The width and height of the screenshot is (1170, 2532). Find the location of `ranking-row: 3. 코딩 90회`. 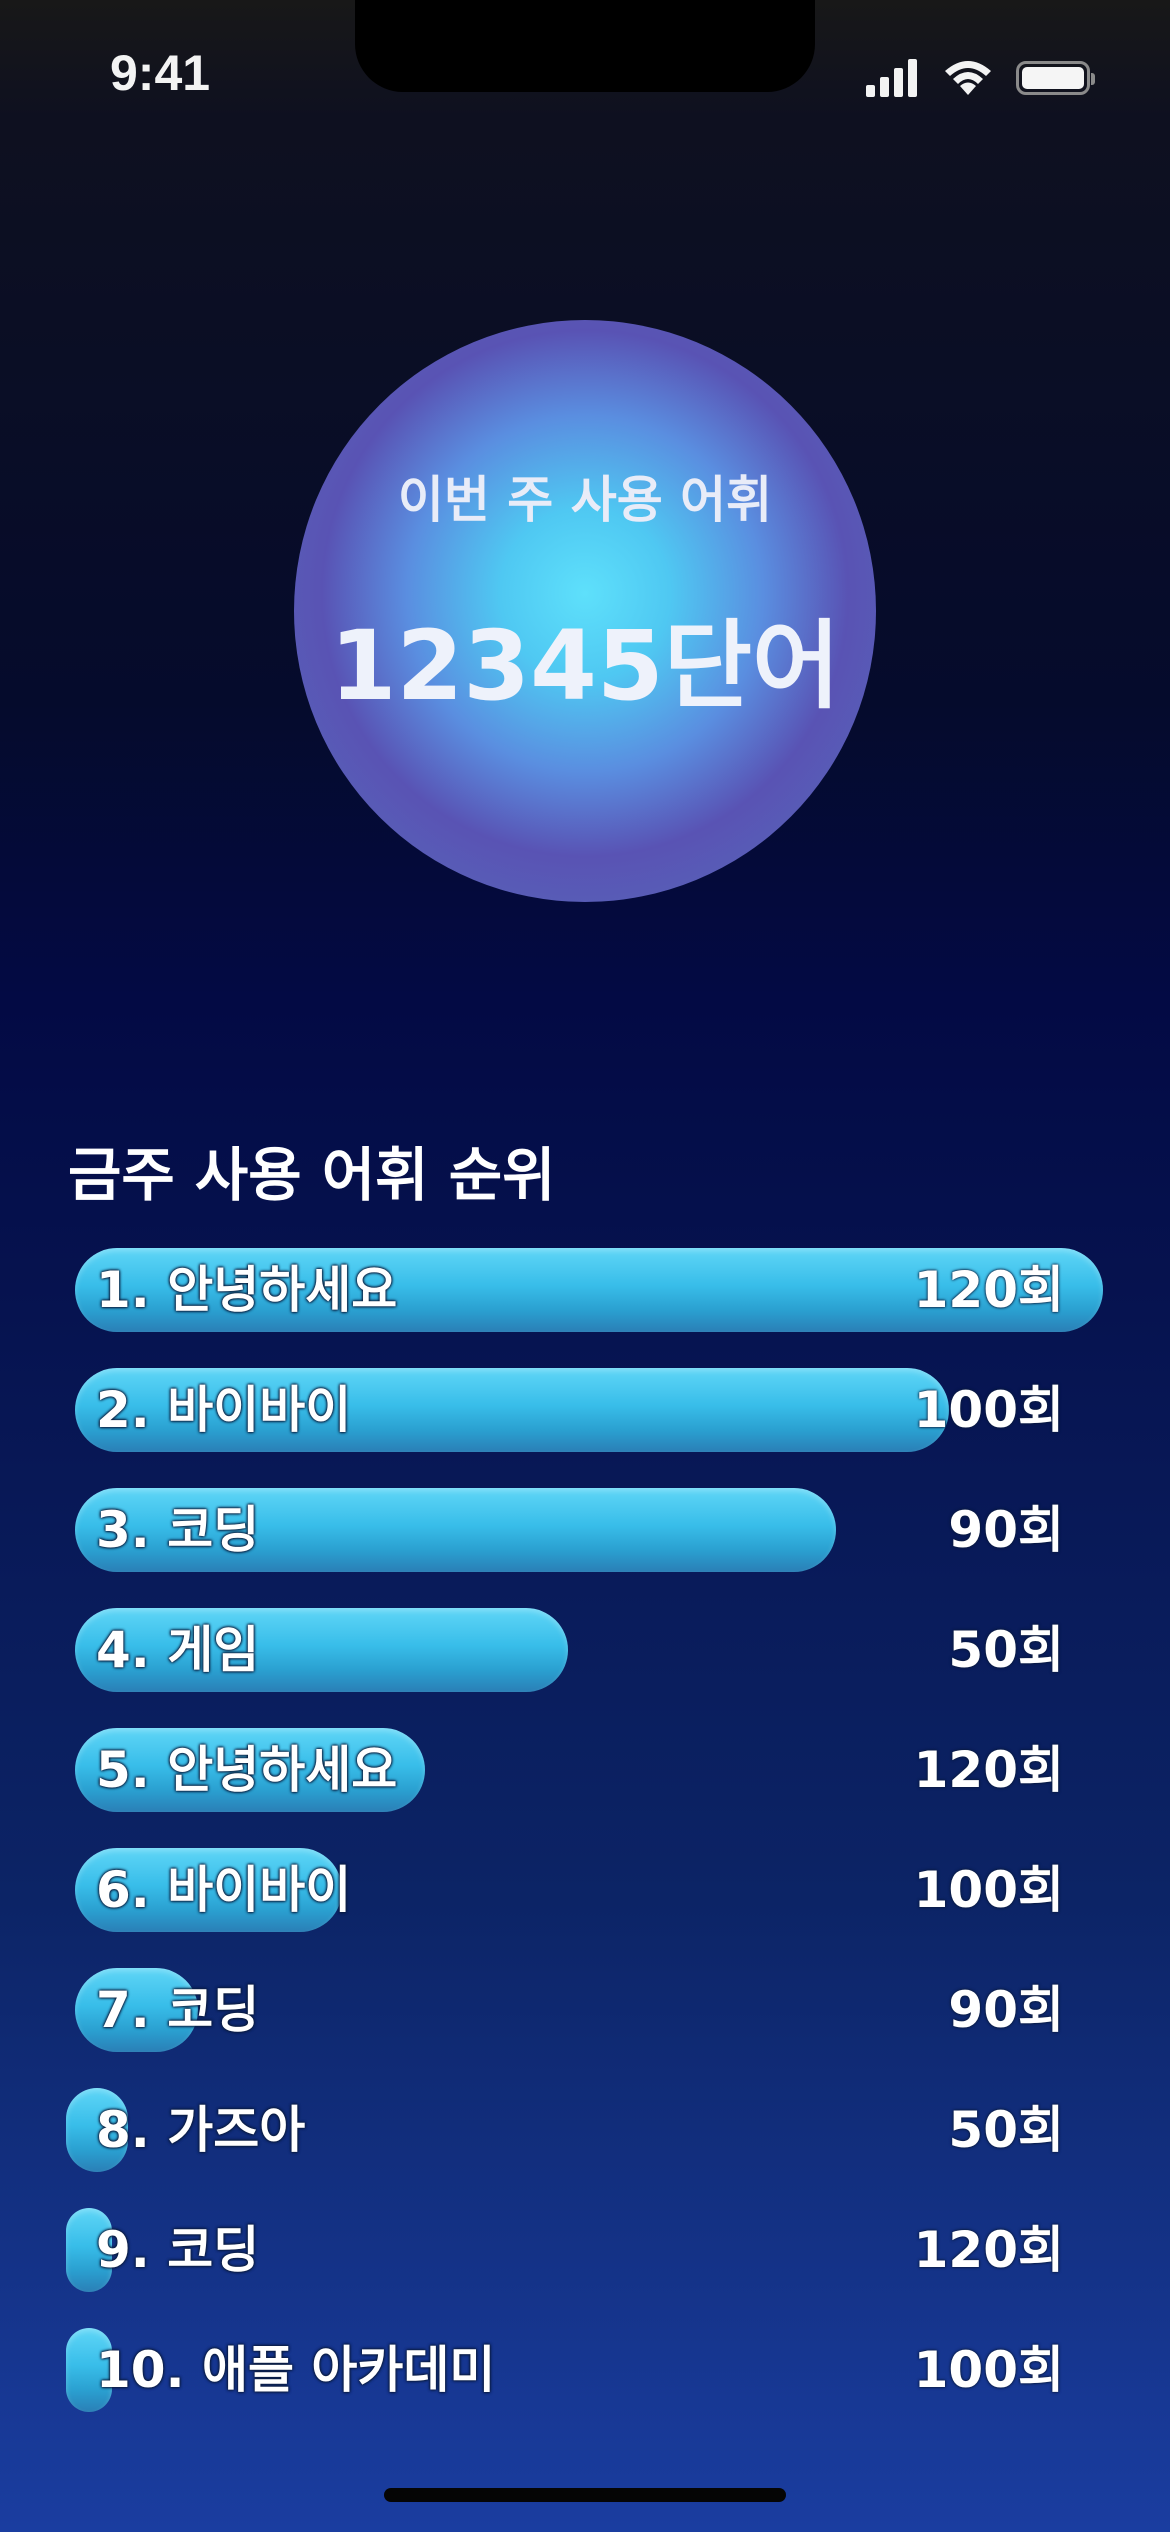

ranking-row: 3. 코딩 90회 is located at coordinates (585, 1530).